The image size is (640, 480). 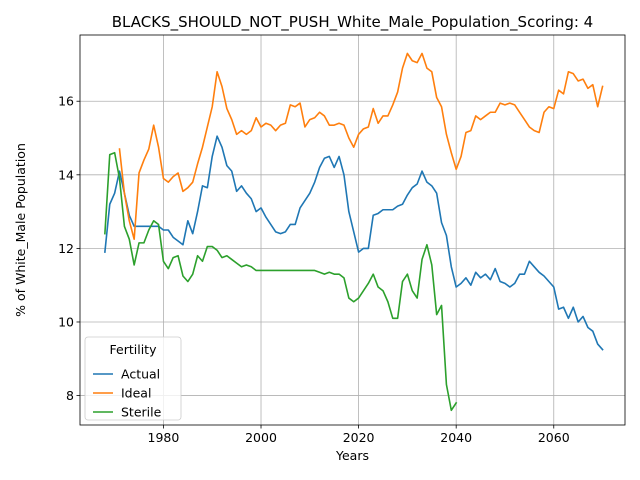 I want to click on x-tick-label: 2060, so click(x=554, y=437).